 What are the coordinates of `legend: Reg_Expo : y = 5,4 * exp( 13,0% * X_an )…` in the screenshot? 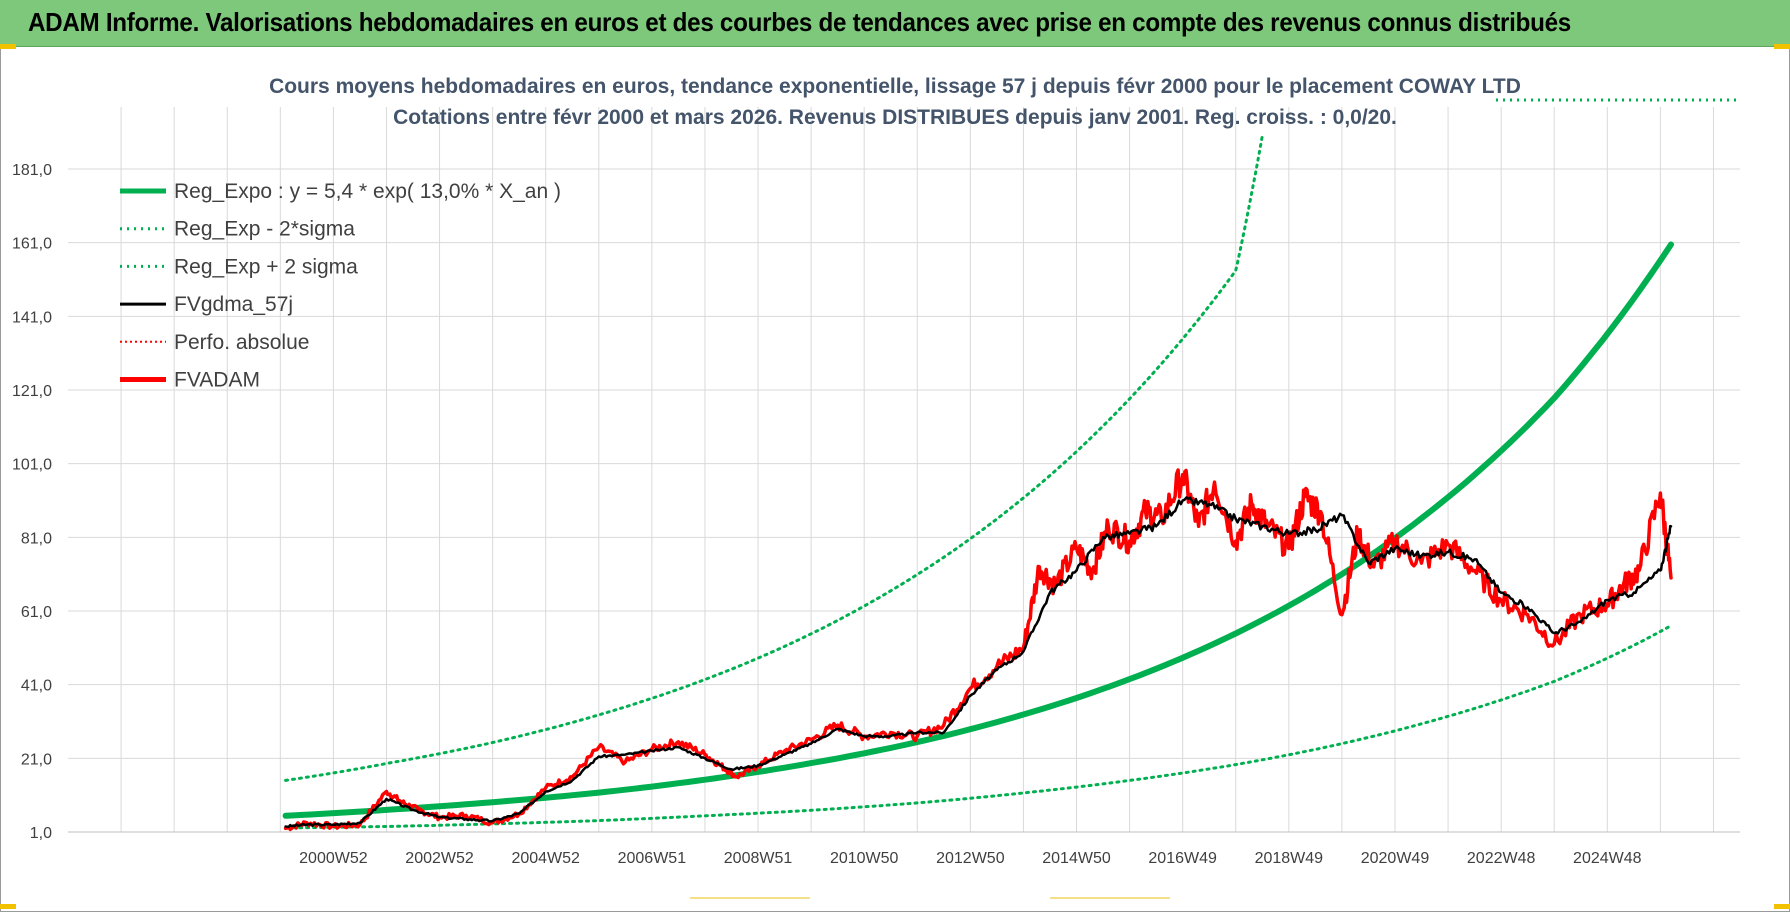 It's located at (340, 286).